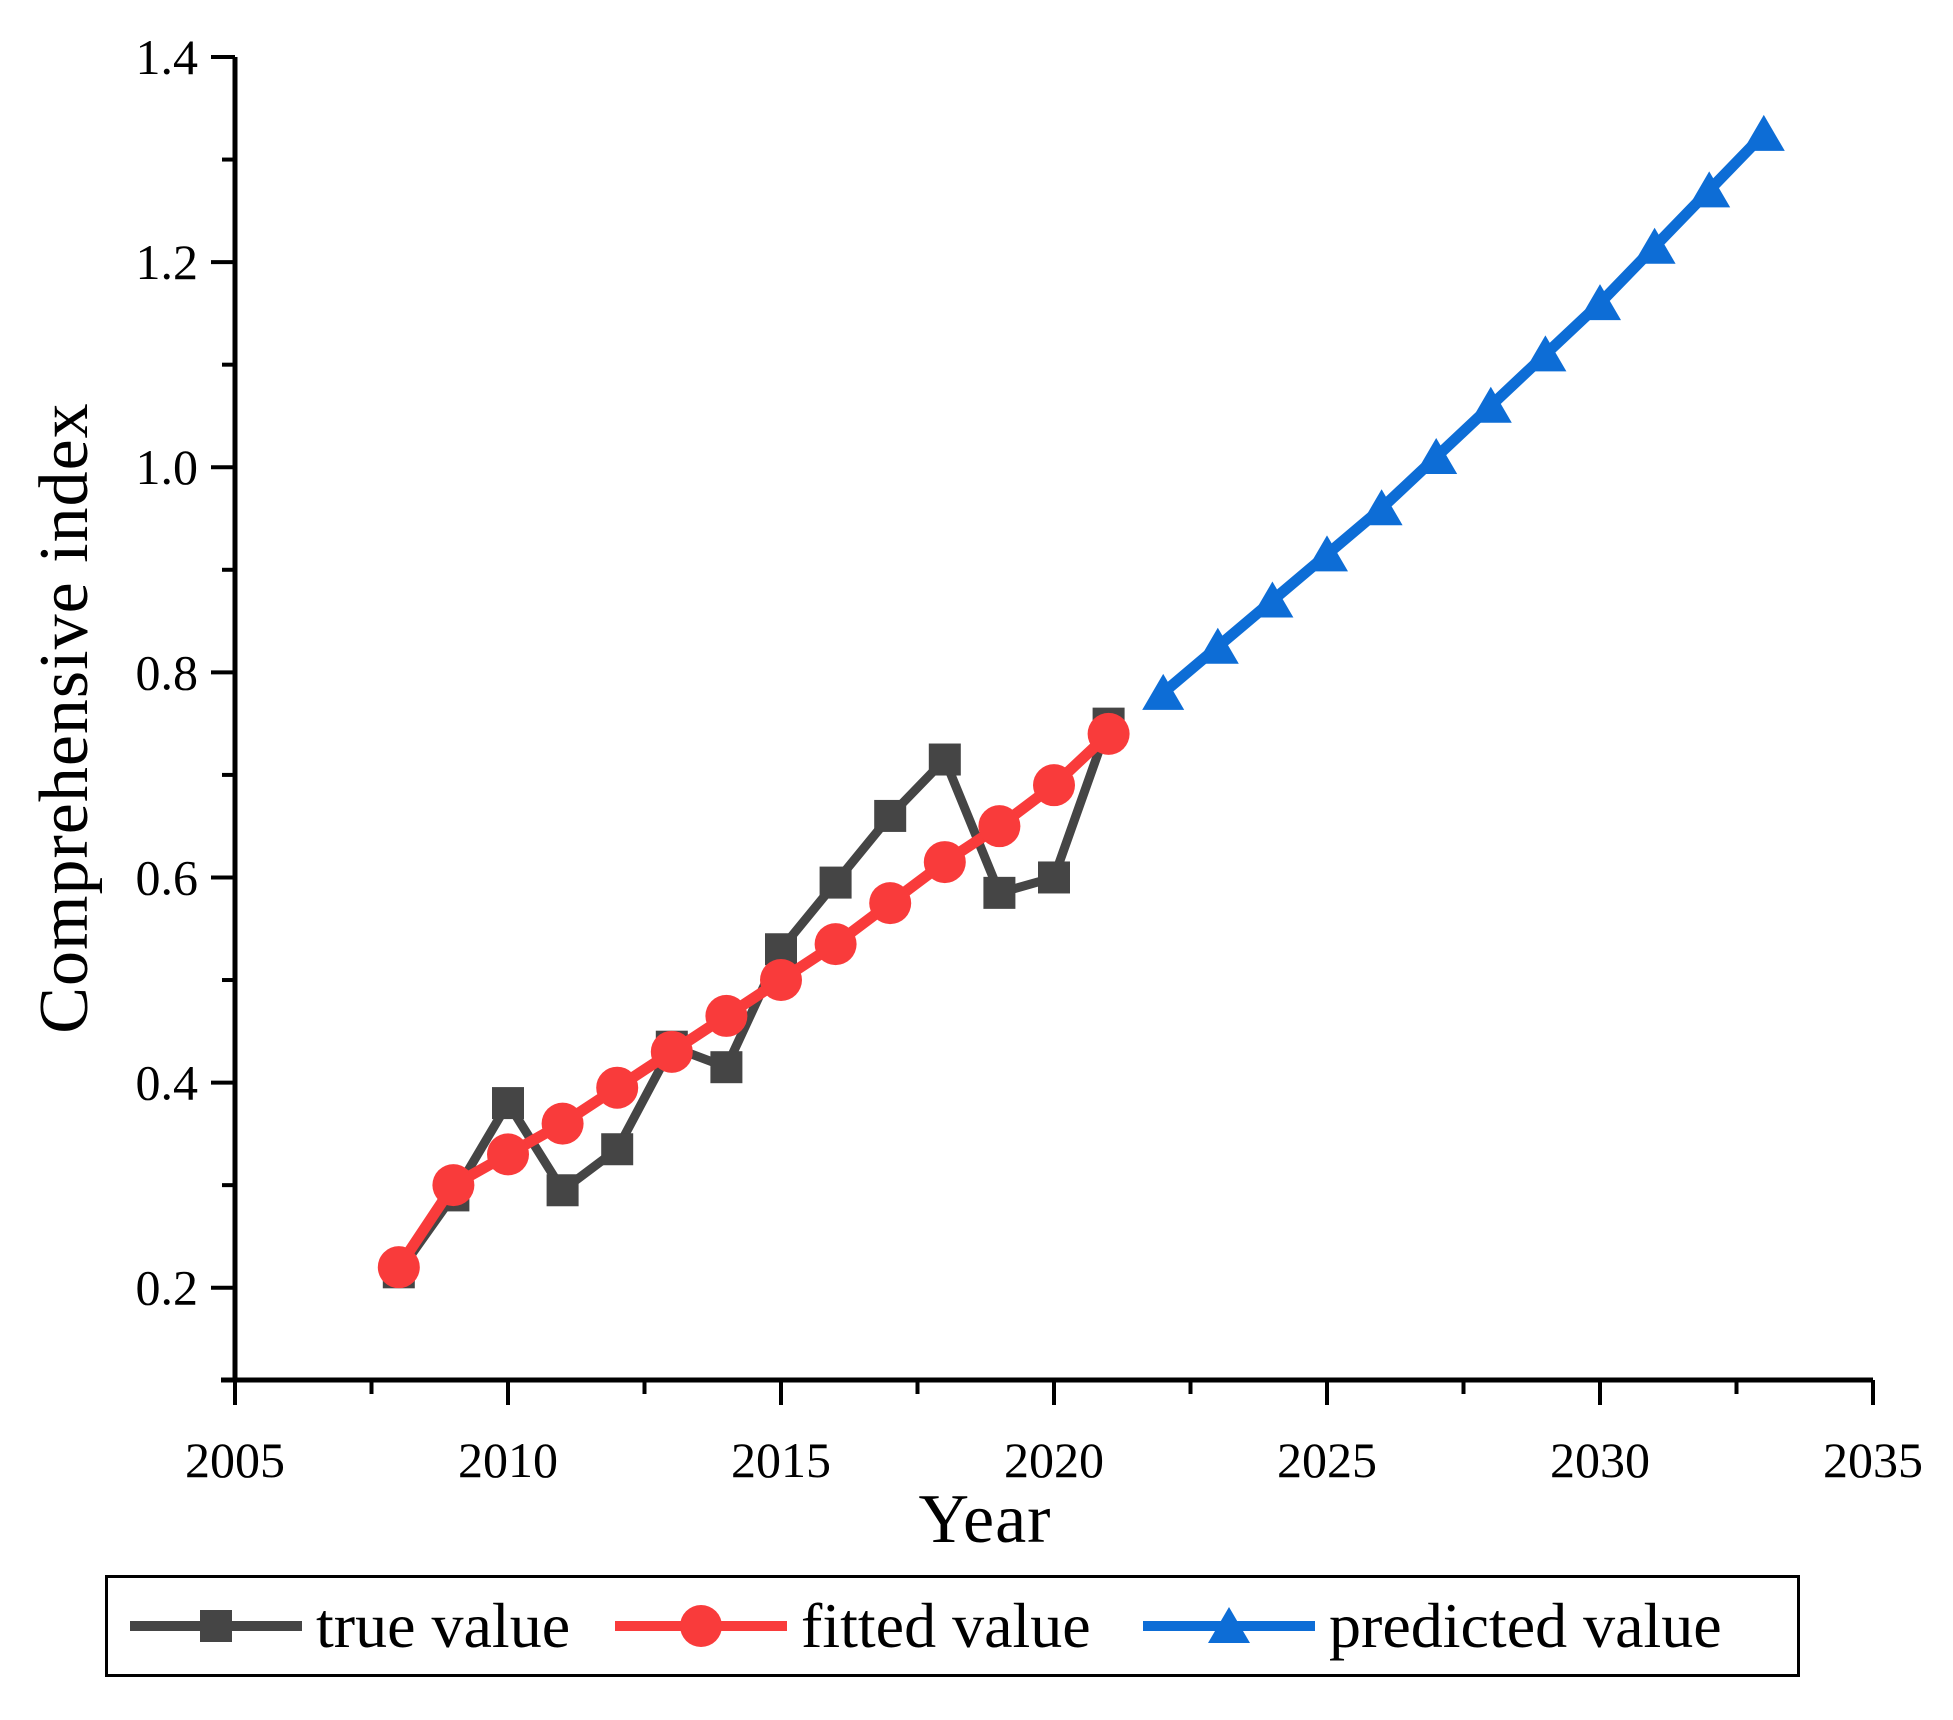  I want to click on x-tick-label: 2025, so click(1327, 1460).